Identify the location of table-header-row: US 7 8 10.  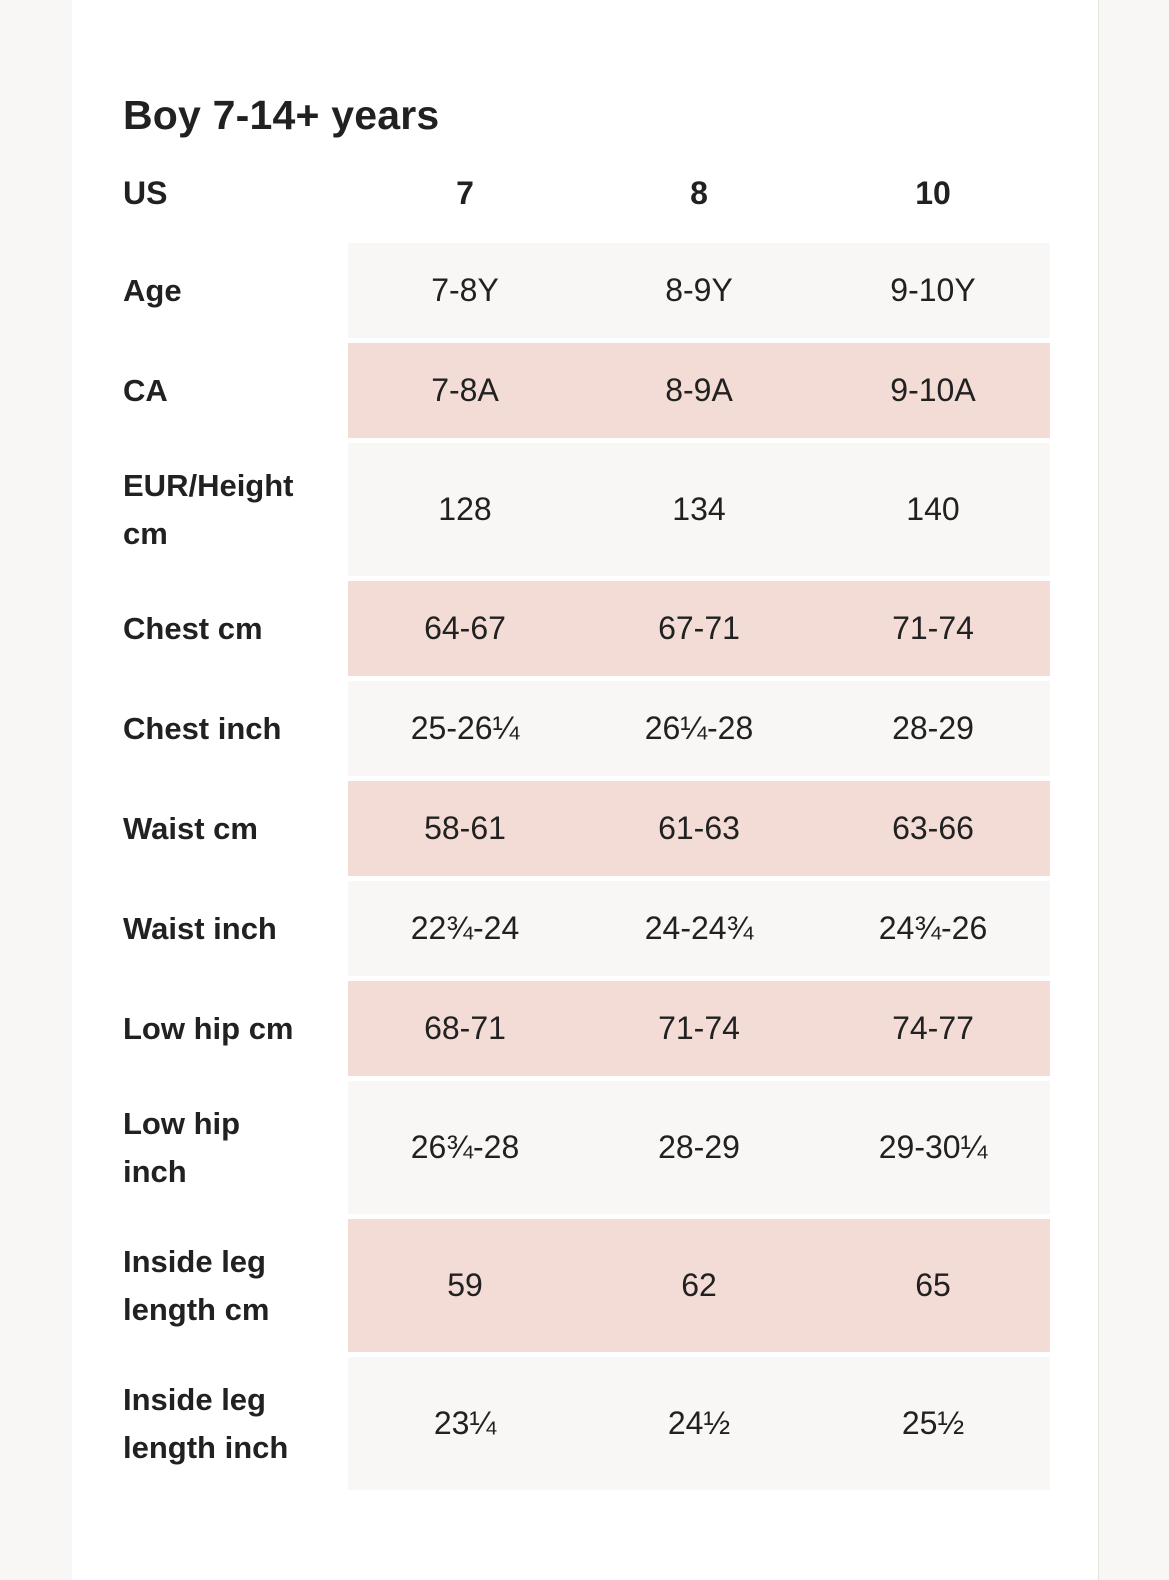
(586, 193).